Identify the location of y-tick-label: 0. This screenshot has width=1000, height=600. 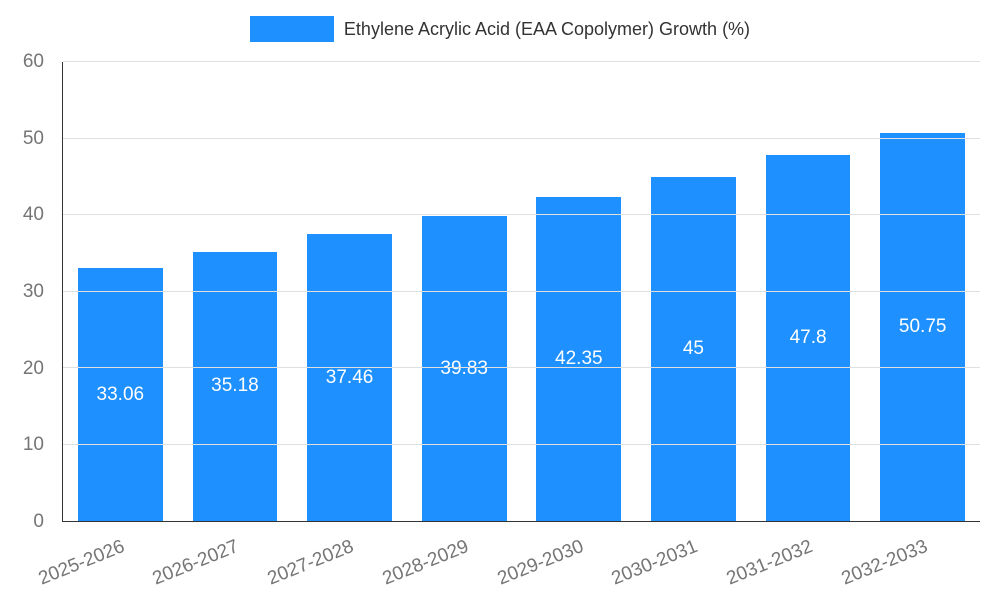
(38, 521).